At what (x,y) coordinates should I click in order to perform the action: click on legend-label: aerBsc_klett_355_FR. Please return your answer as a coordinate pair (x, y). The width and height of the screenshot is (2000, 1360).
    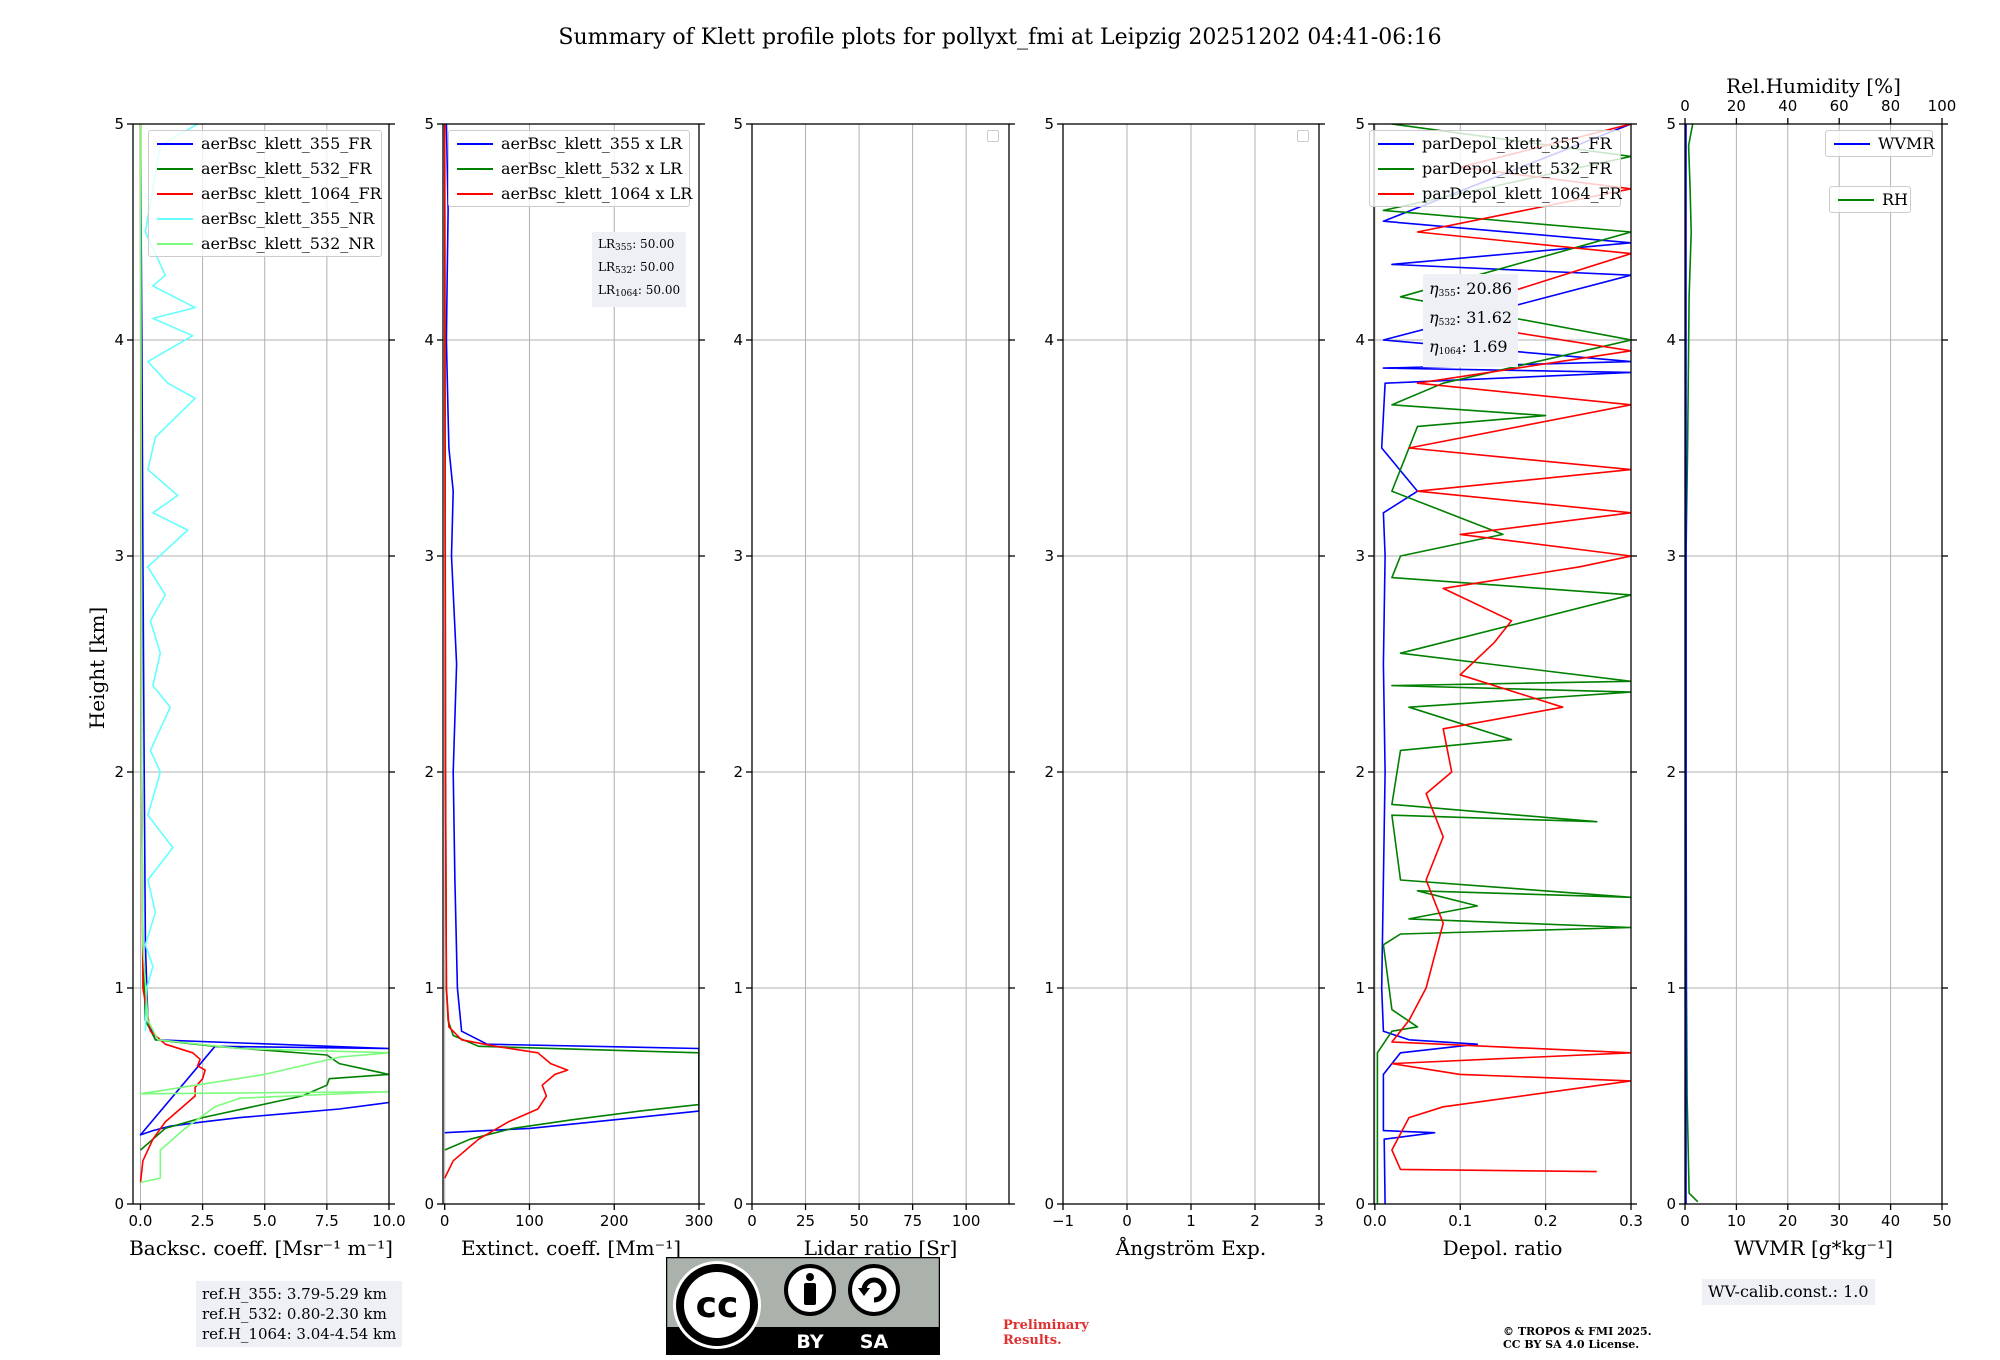
    Looking at the image, I should click on (286, 143).